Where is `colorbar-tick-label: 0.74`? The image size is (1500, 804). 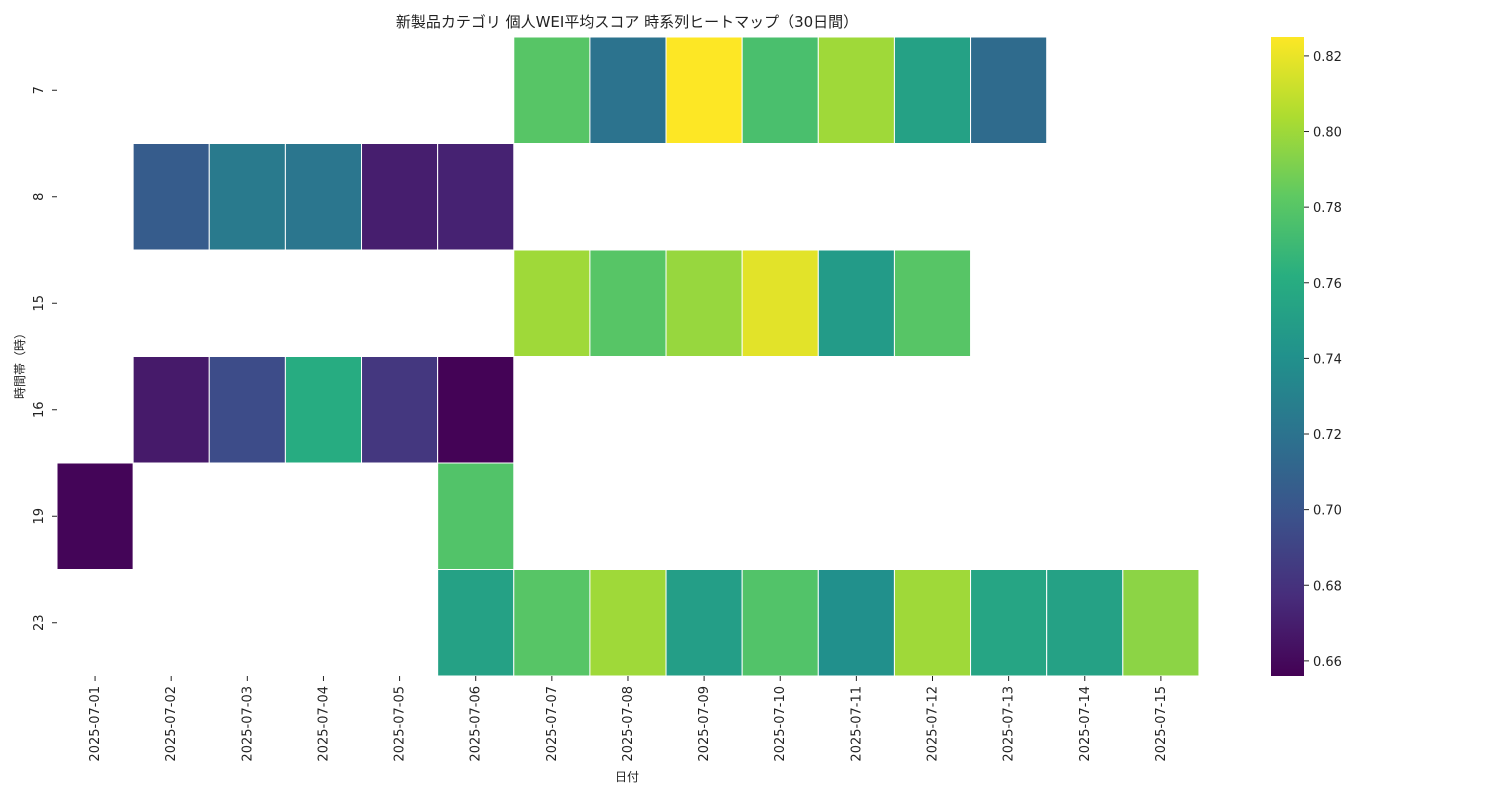
colorbar-tick-label: 0.74 is located at coordinates (1327, 359).